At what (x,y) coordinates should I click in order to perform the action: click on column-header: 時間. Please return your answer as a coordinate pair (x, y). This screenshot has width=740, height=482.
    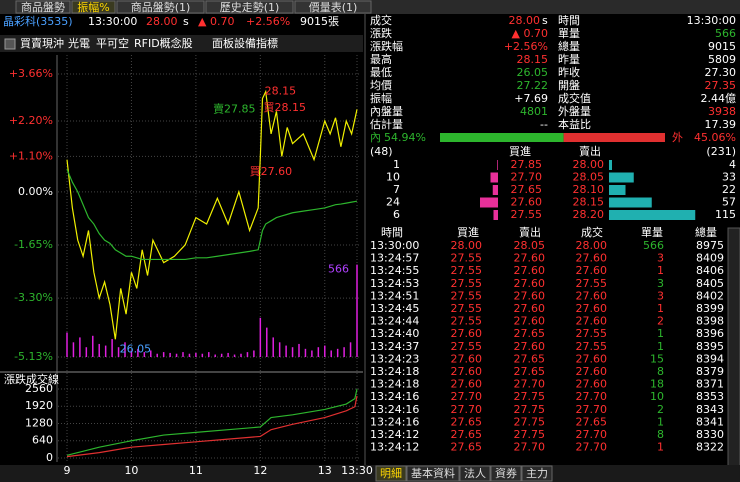
    Looking at the image, I should click on (392, 232).